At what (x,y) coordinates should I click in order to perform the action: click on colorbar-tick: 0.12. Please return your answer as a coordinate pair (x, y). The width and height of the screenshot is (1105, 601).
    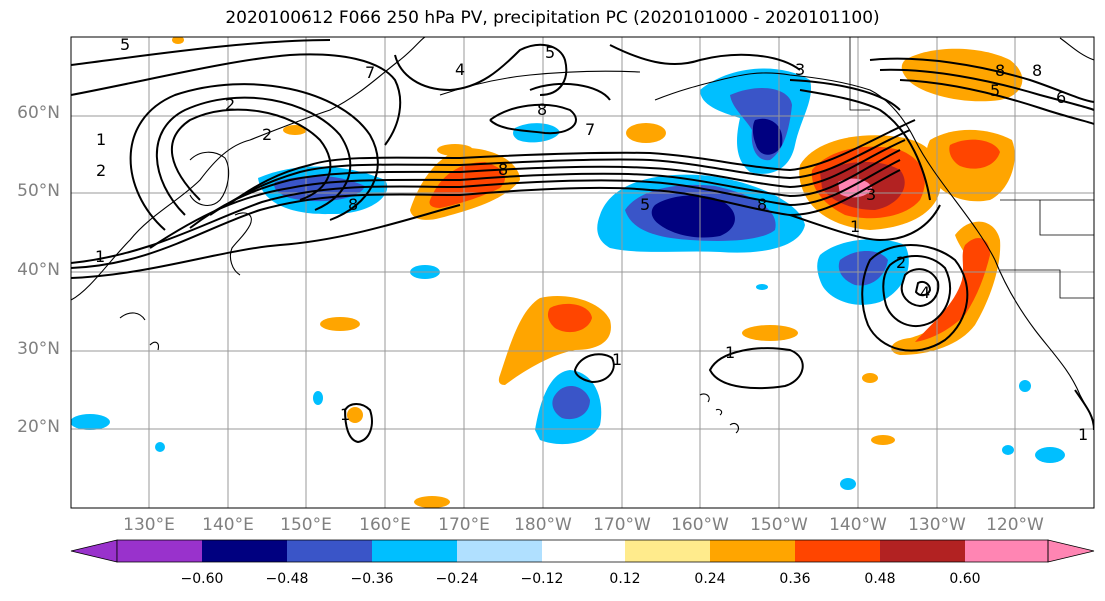
    Looking at the image, I should click on (625, 579).